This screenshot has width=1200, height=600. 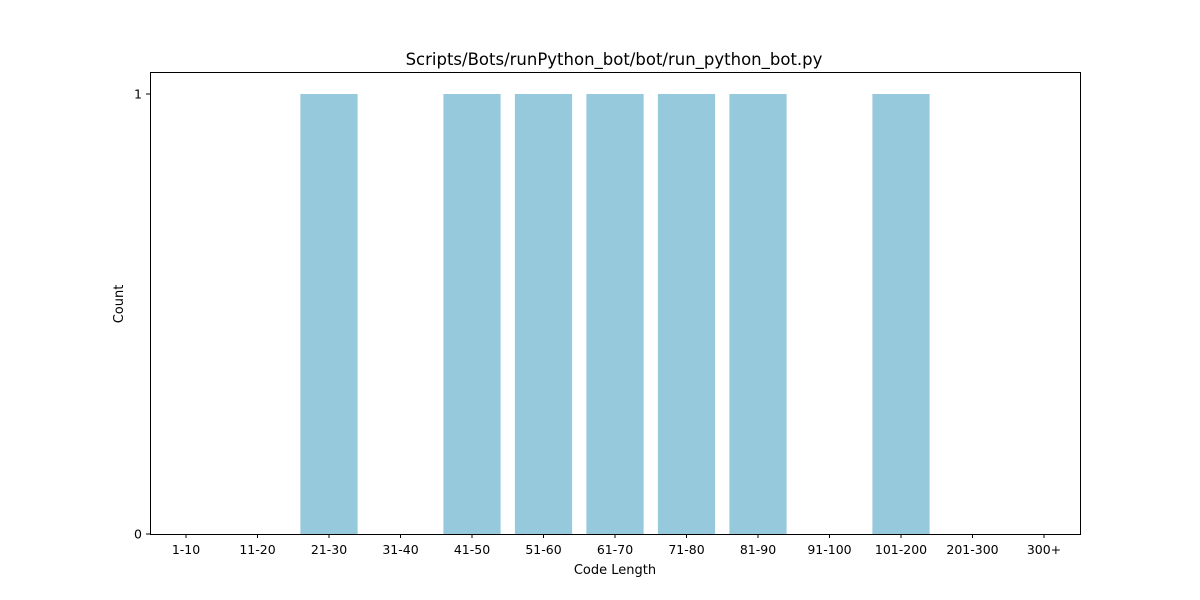 What do you see at coordinates (257, 549) in the screenshot?
I see `x-tick-label: 11-20` at bounding box center [257, 549].